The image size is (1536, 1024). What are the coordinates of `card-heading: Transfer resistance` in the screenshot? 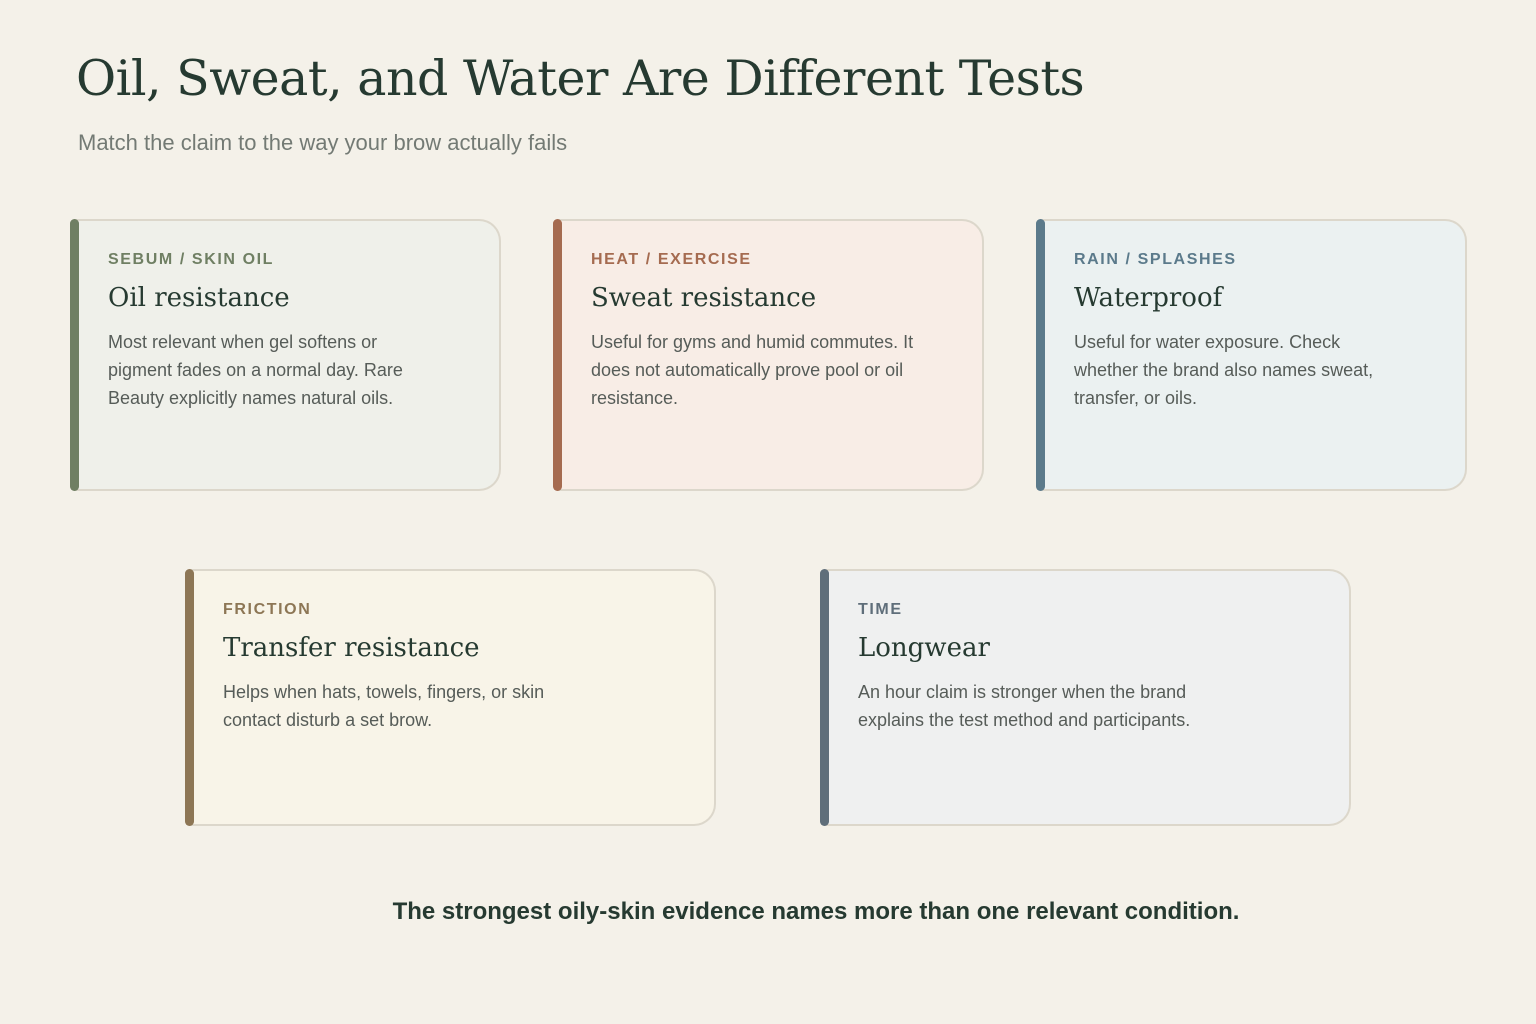 It's located at (351, 648).